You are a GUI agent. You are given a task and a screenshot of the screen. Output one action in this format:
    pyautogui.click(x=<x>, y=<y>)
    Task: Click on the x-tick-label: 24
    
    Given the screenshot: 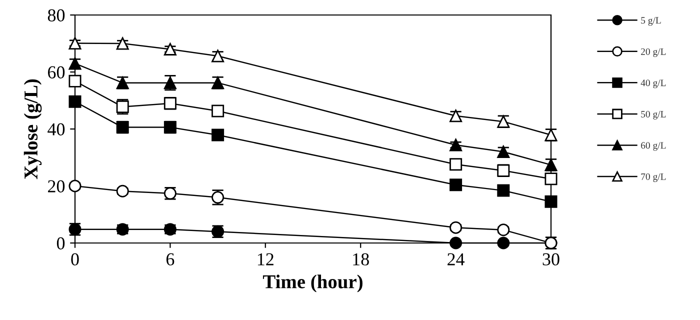 What is the action you would take?
    pyautogui.click(x=456, y=259)
    